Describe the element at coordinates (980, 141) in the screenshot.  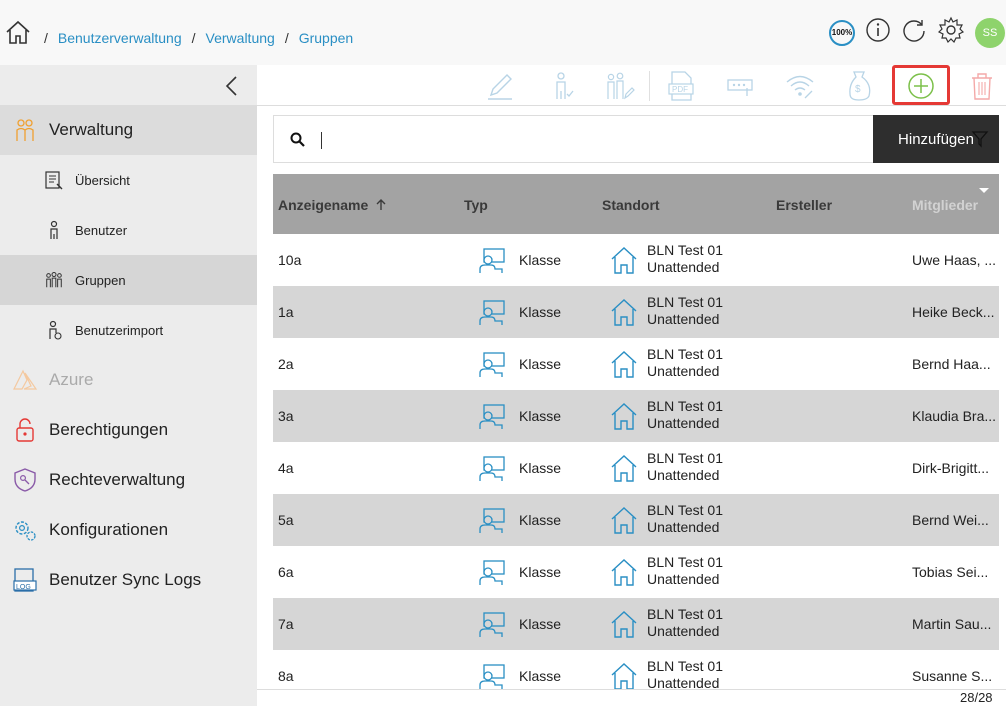
I see `filter-icon` at that location.